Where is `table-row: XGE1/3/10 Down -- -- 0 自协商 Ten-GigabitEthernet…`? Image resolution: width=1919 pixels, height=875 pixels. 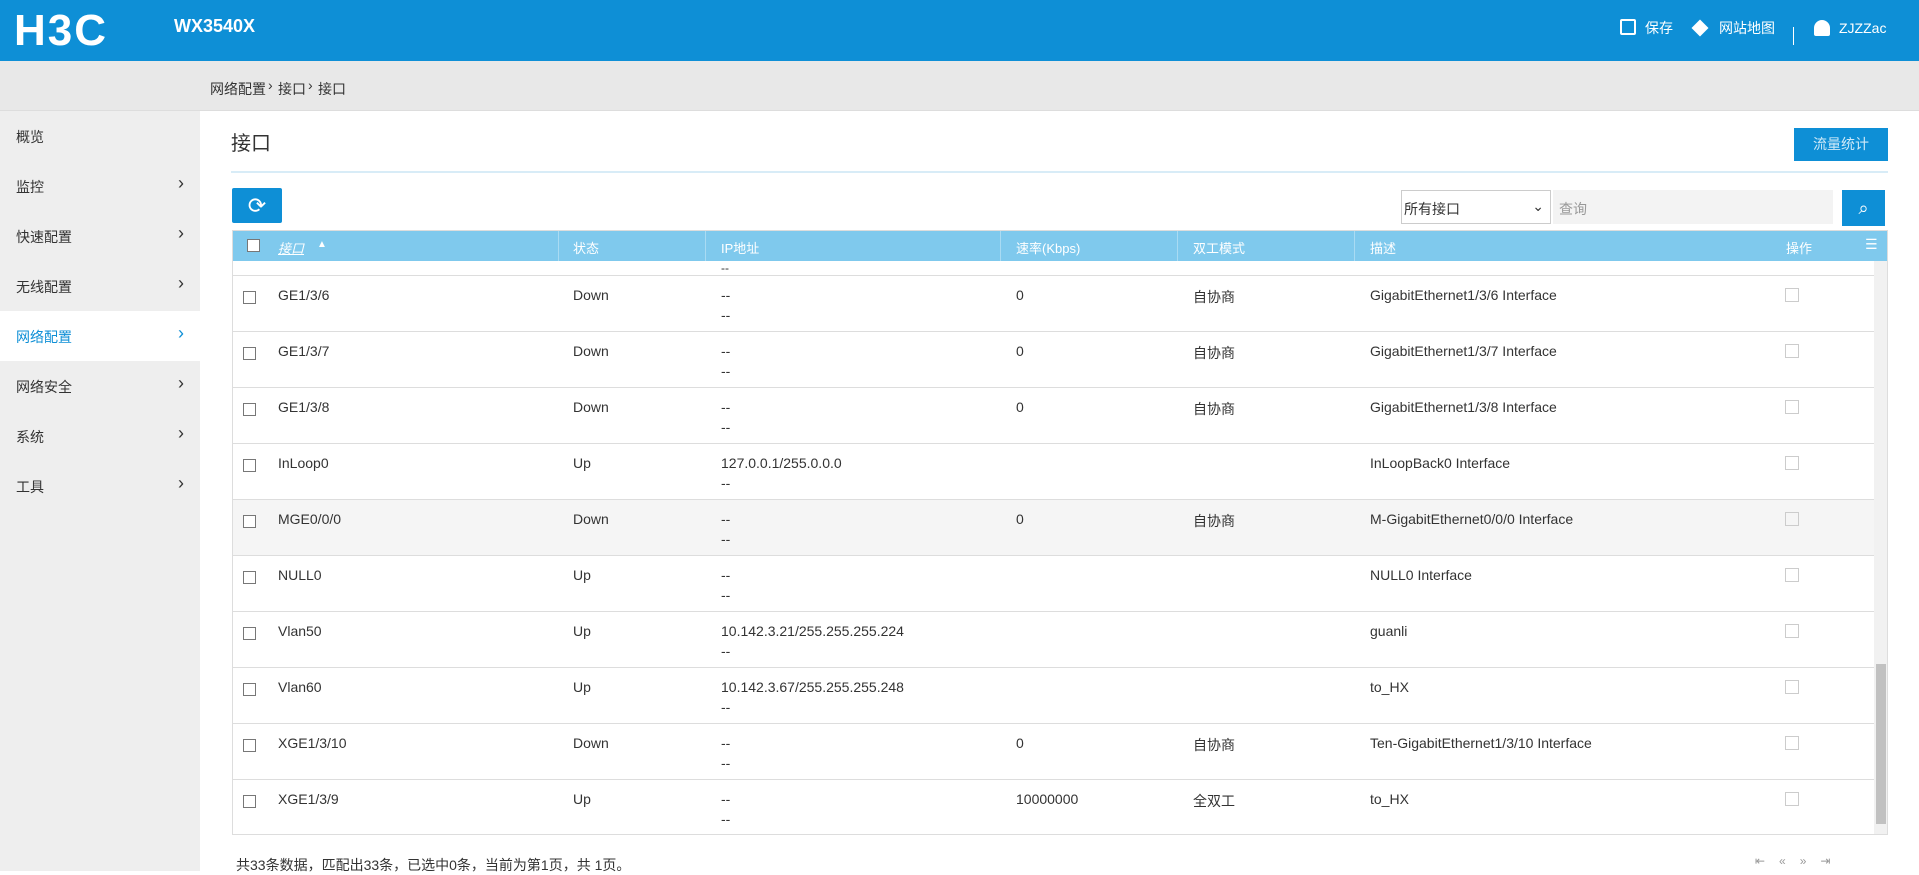
table-row: XGE1/3/10 Down -- -- 0 自协商 Ten-GigabitEthernet… is located at coordinates (1053, 752).